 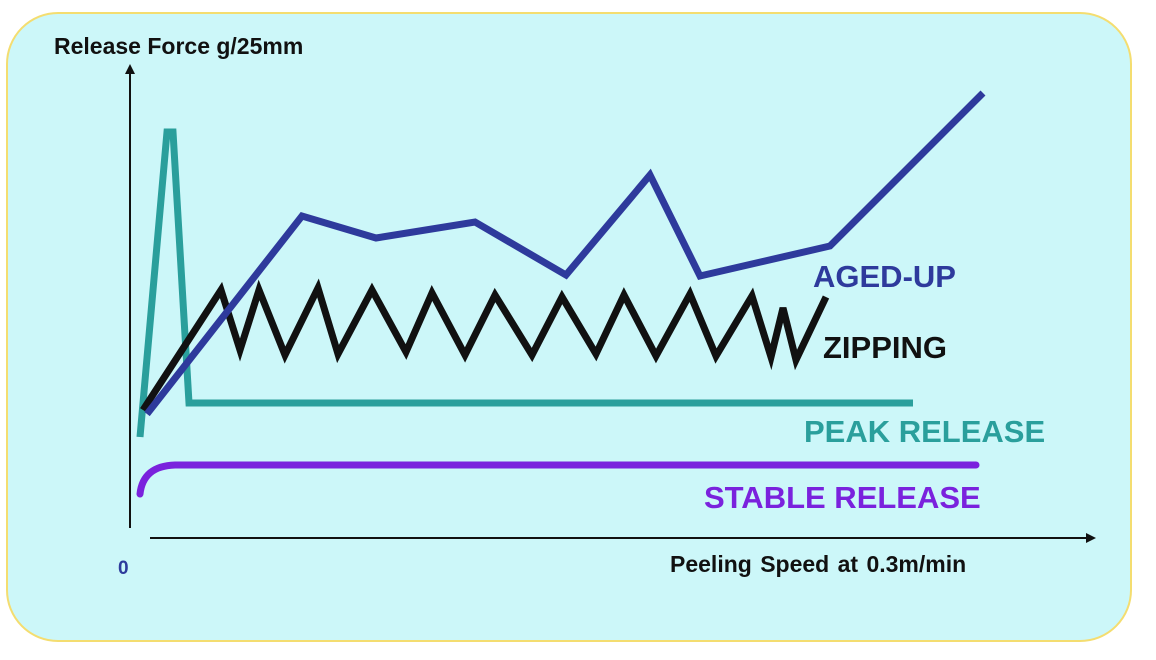 I want to click on zipping-curve, so click(x=485, y=345).